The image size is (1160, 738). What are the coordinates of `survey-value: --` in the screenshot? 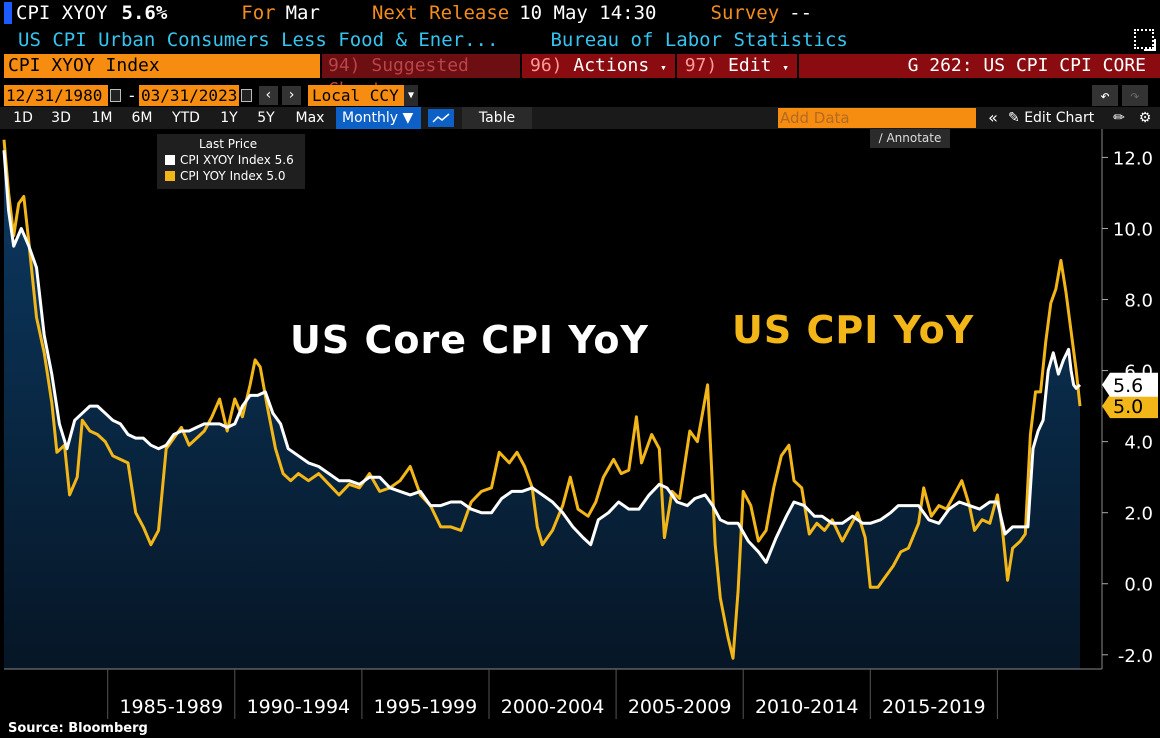 It's located at (801, 13).